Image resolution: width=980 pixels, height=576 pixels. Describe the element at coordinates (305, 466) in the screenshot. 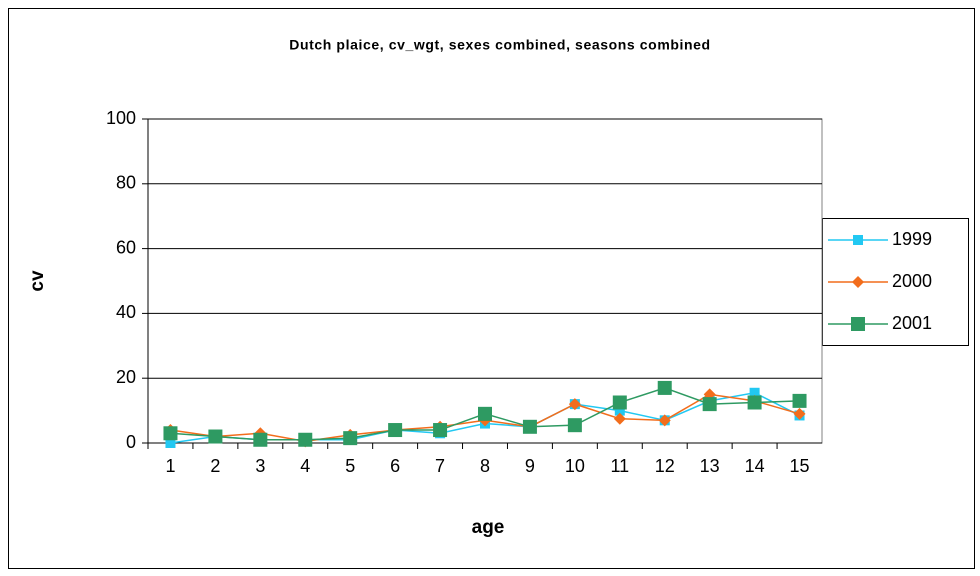

I see `x-tick-label: 4` at that location.